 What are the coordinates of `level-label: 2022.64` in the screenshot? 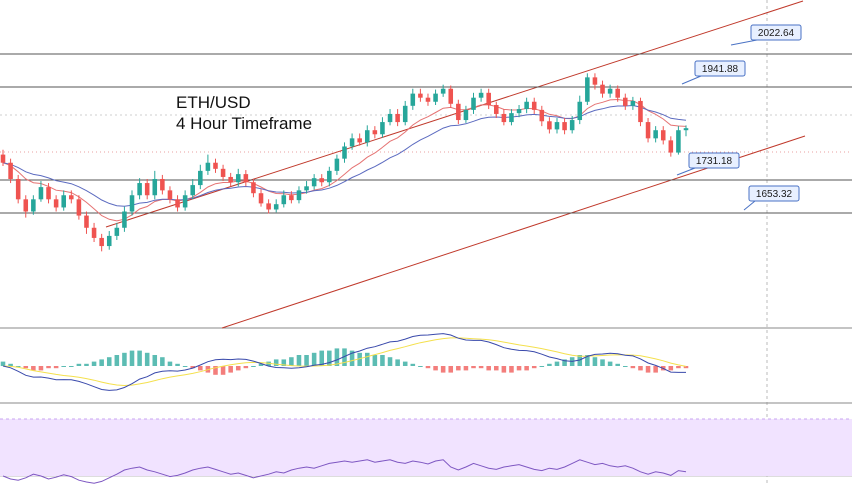 It's located at (776, 33).